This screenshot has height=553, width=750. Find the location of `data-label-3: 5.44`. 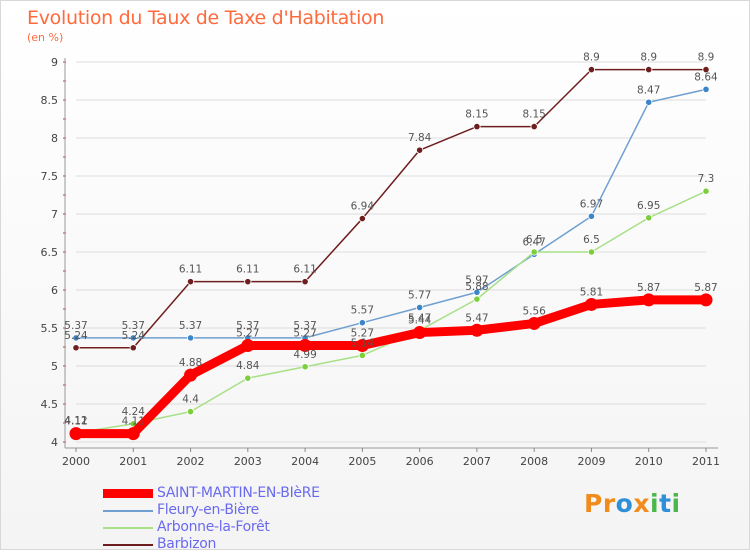

data-label-3: 5.44 is located at coordinates (420, 321).